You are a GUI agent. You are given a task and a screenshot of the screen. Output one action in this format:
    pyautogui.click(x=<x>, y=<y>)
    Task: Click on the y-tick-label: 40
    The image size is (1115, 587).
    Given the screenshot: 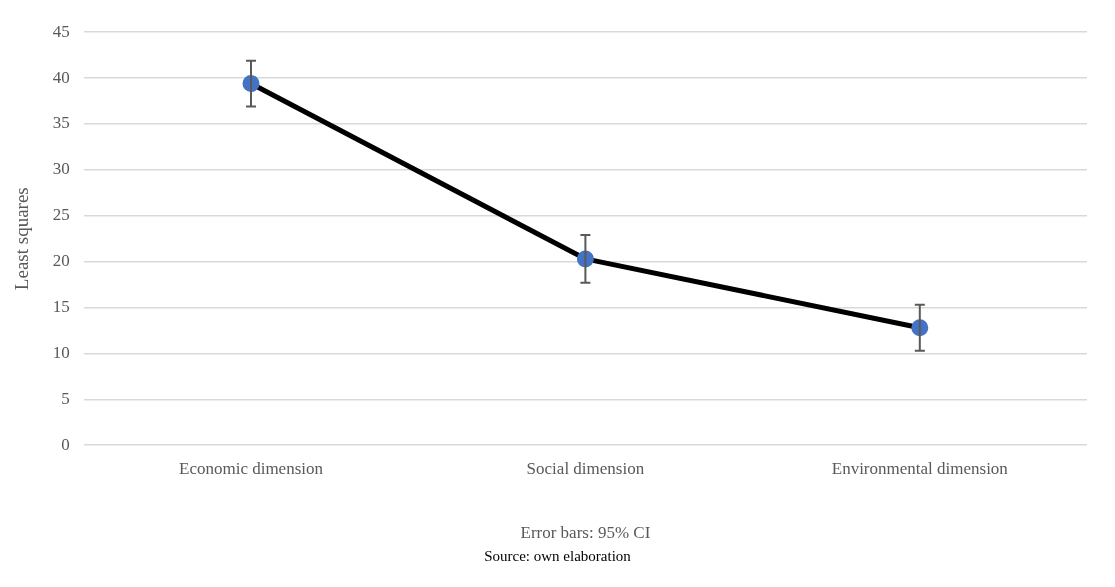 What is the action you would take?
    pyautogui.click(x=61, y=77)
    